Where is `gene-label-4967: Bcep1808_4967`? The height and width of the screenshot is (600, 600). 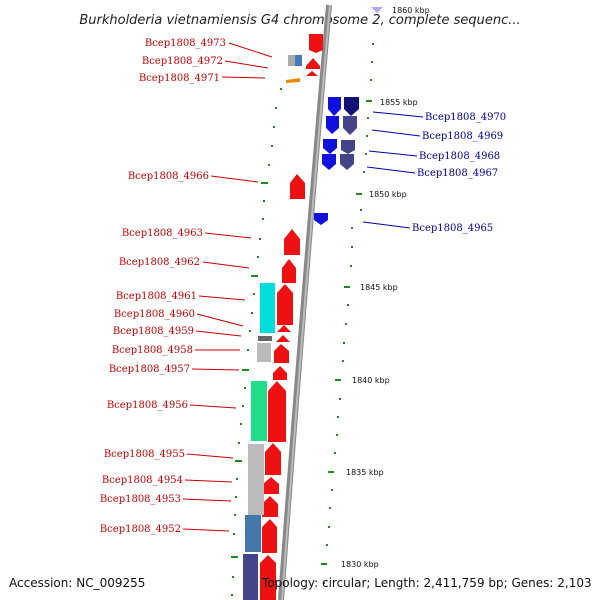
gene-label-4967: Bcep1808_4967 is located at coordinates (457, 173).